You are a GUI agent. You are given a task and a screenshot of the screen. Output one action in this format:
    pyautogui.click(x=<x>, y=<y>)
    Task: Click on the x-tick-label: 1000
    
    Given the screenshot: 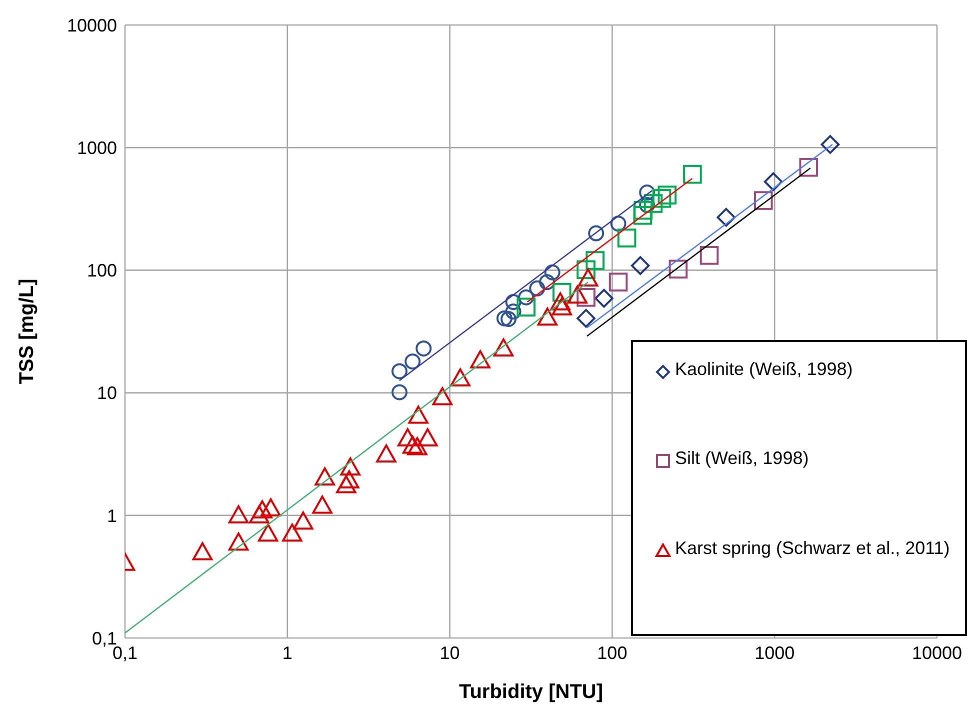 What is the action you would take?
    pyautogui.click(x=774, y=652)
    